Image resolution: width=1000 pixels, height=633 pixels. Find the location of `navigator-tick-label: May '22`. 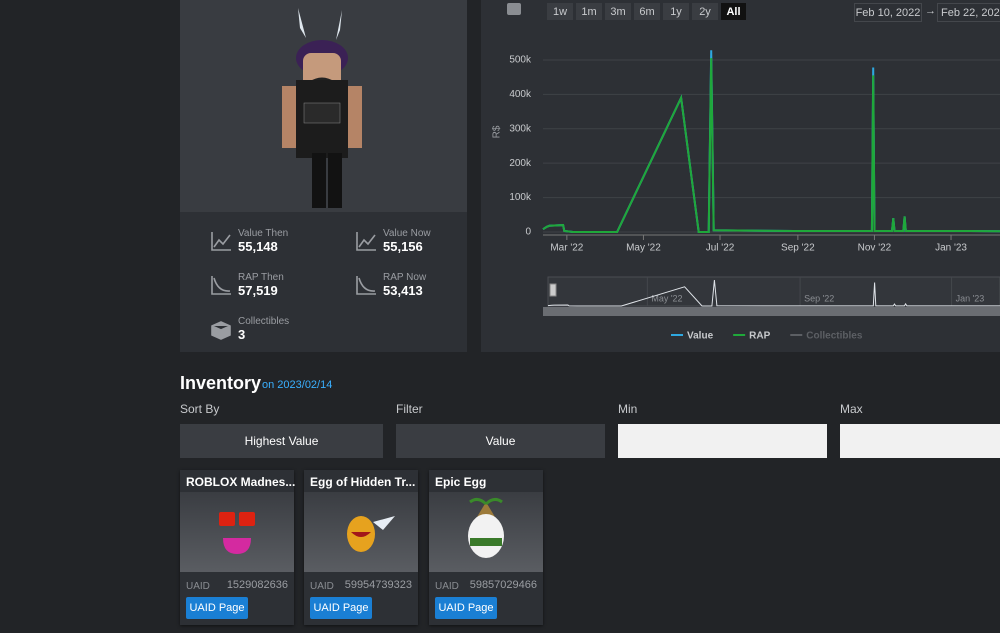

navigator-tick-label: May '22 is located at coordinates (666, 298).